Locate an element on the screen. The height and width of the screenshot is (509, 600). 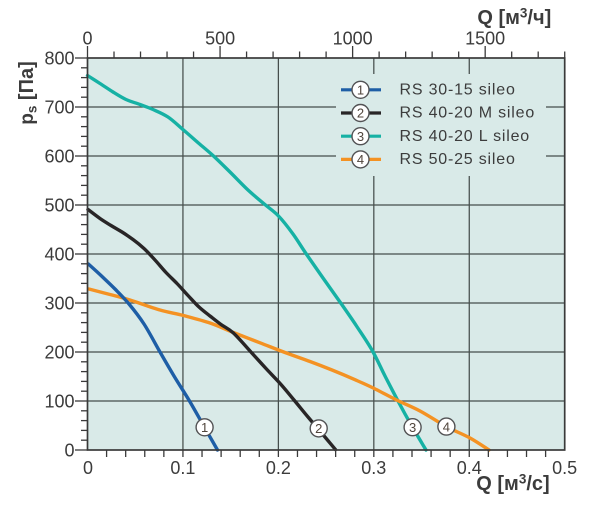
svg-text: 600 is located at coordinates (59, 156).